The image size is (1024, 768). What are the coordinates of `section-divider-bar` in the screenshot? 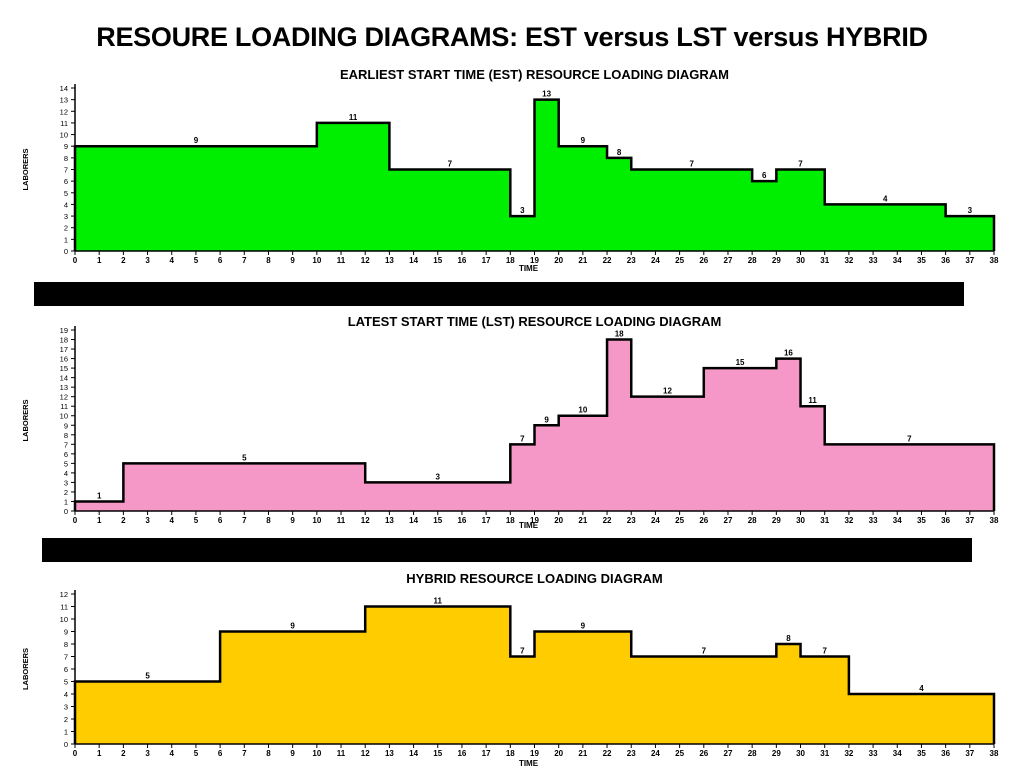 It's located at (507, 550).